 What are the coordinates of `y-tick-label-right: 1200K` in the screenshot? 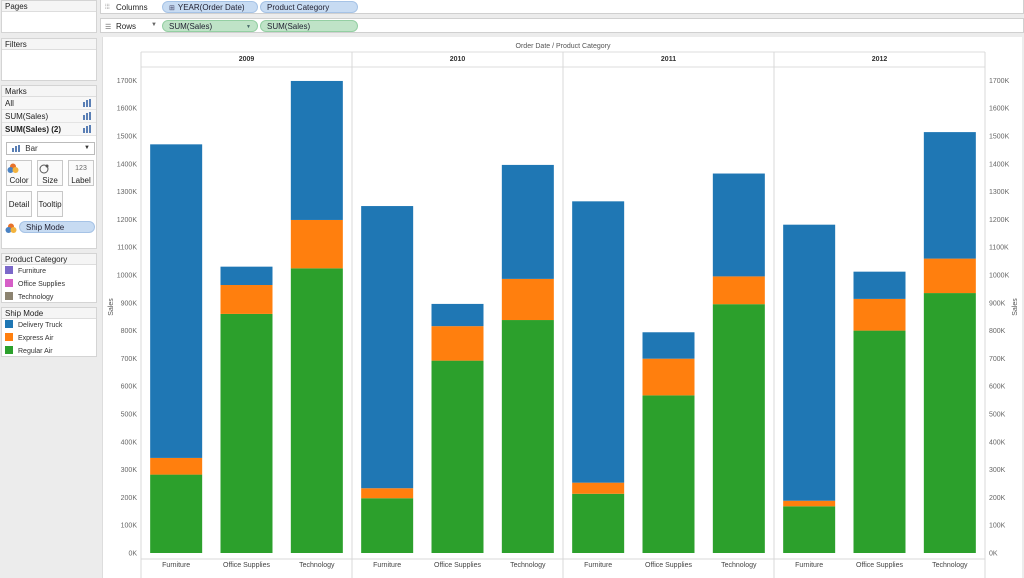 It's located at (999, 220).